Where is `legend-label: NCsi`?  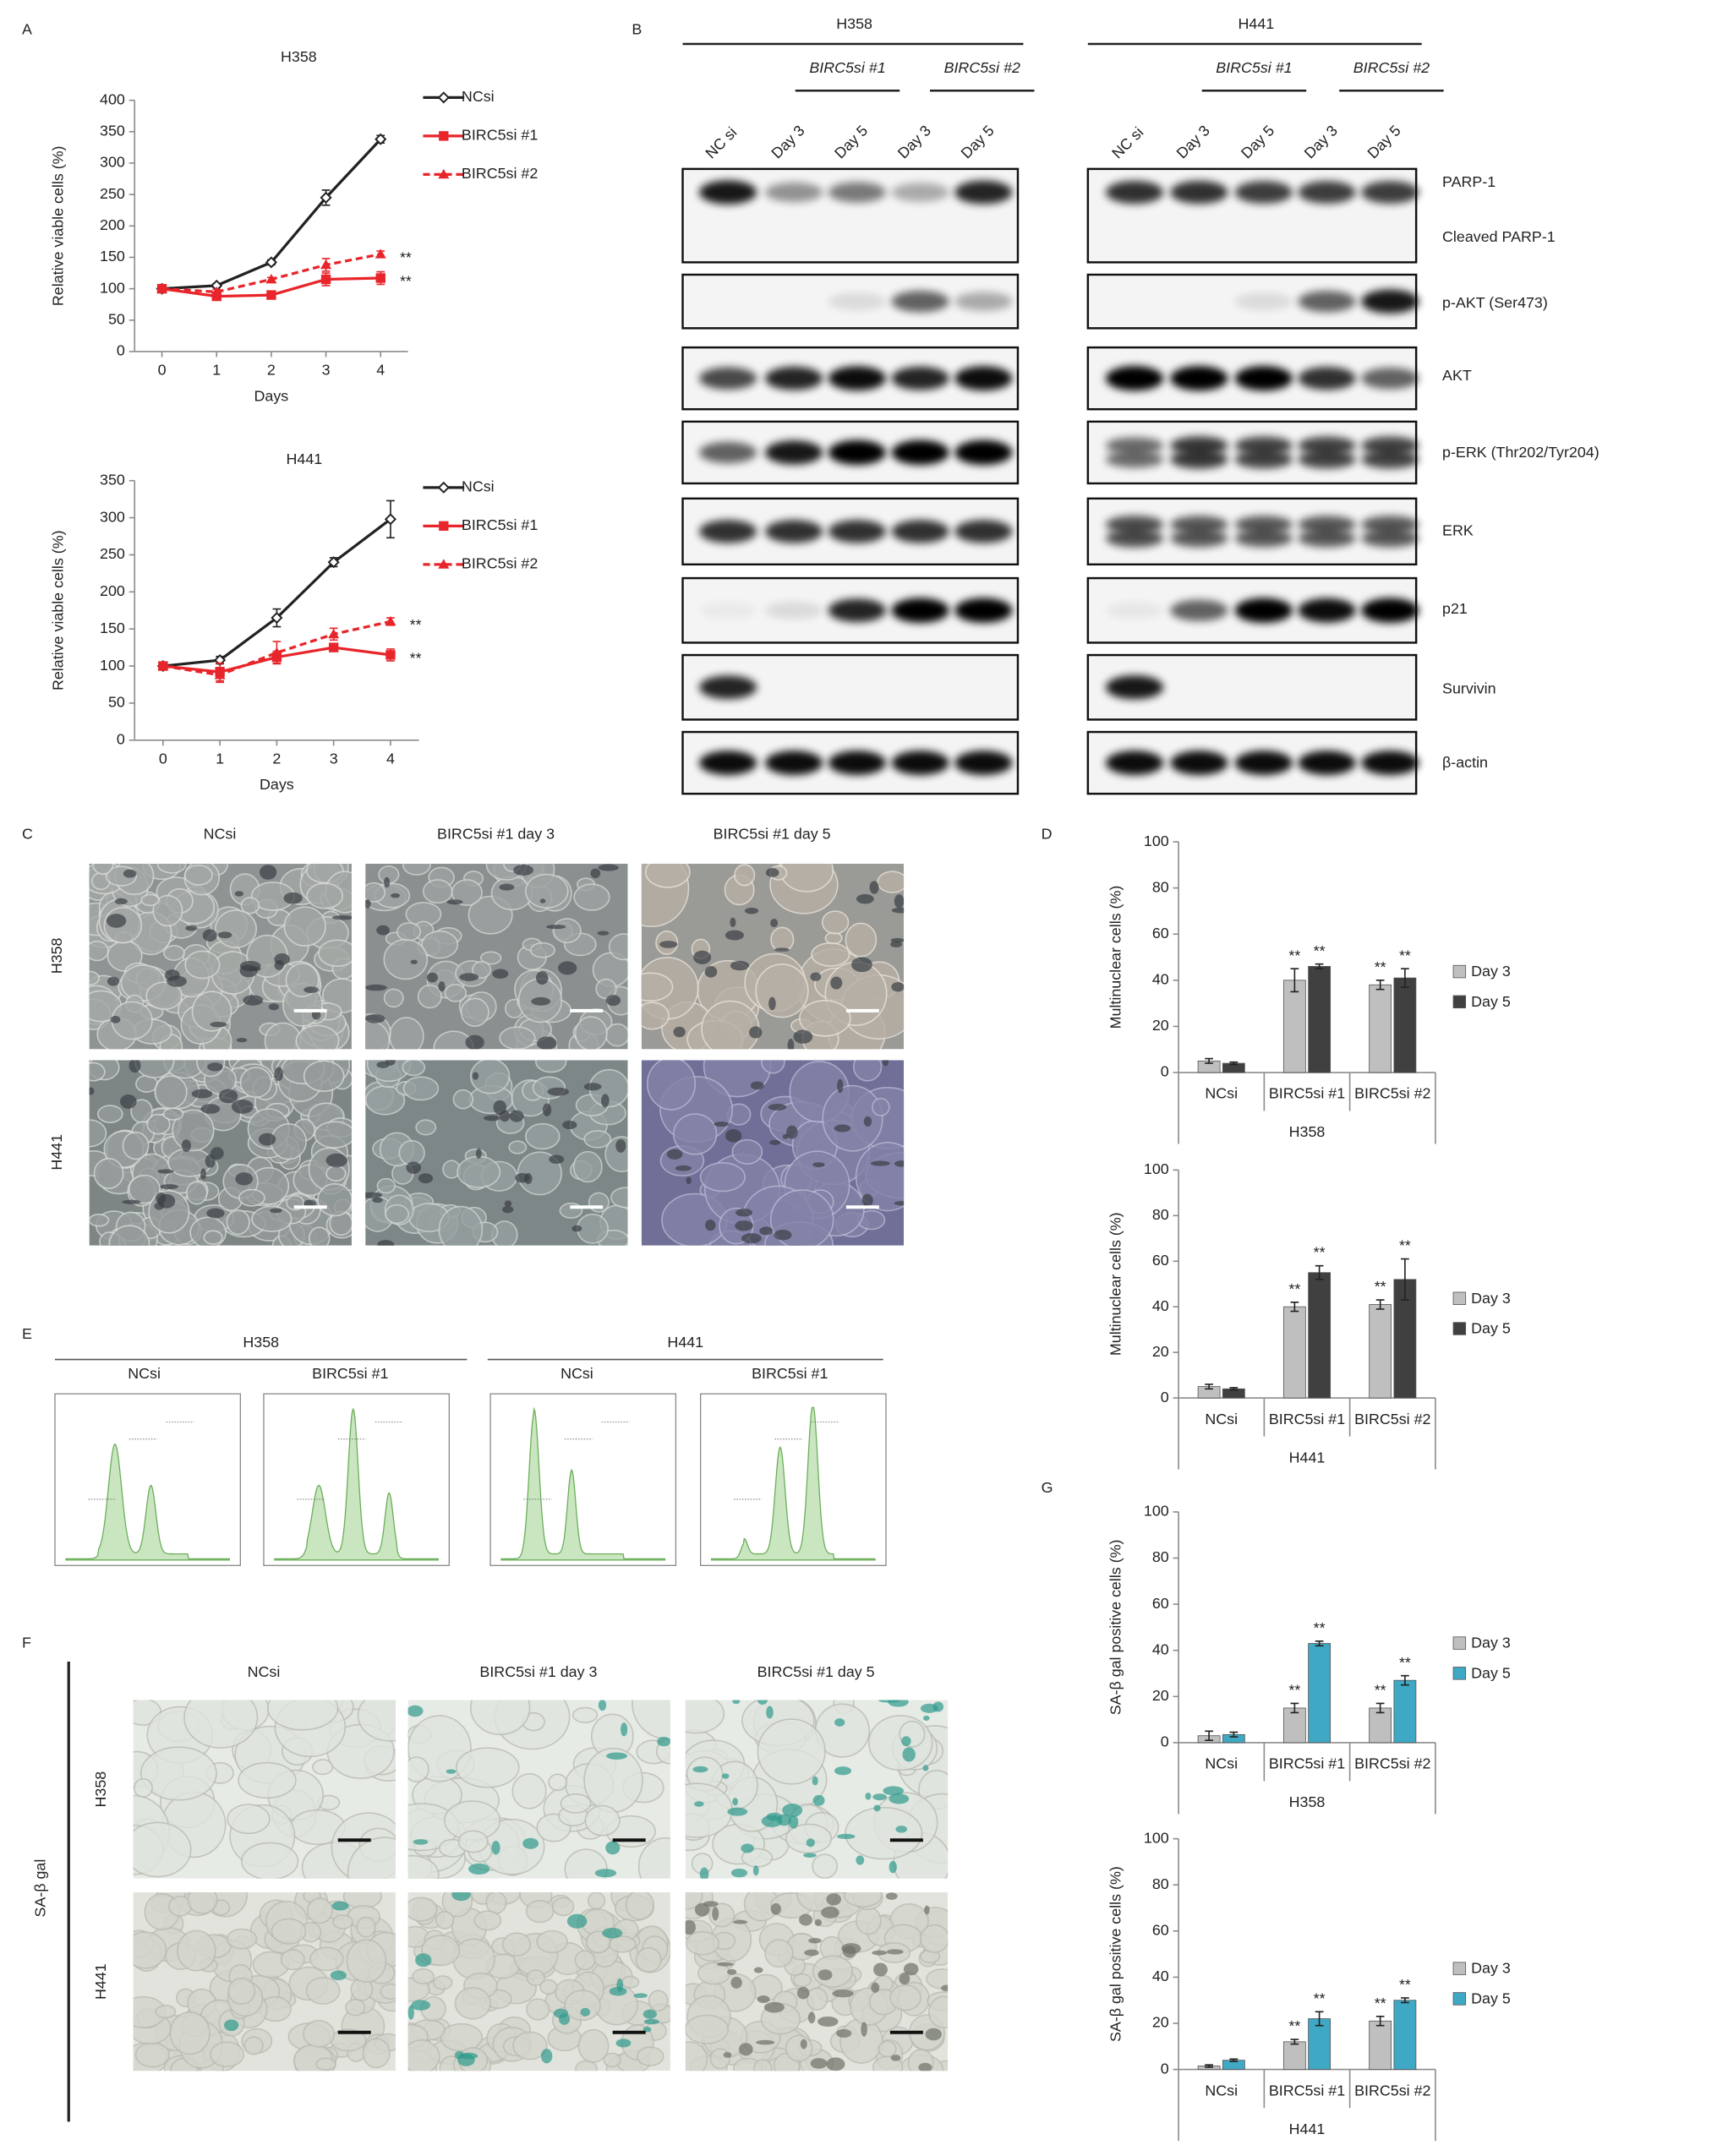
legend-label: NCsi is located at coordinates (478, 96).